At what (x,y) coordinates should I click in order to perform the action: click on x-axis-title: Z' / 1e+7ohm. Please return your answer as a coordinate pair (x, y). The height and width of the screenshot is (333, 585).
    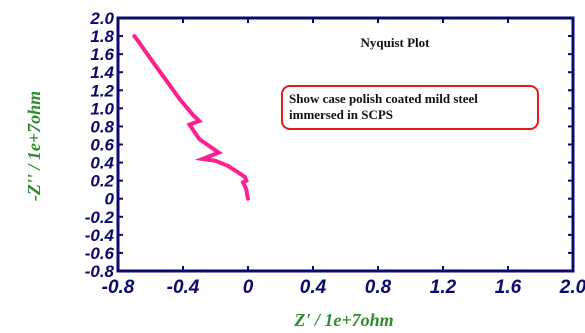
    Looking at the image, I should click on (343, 320).